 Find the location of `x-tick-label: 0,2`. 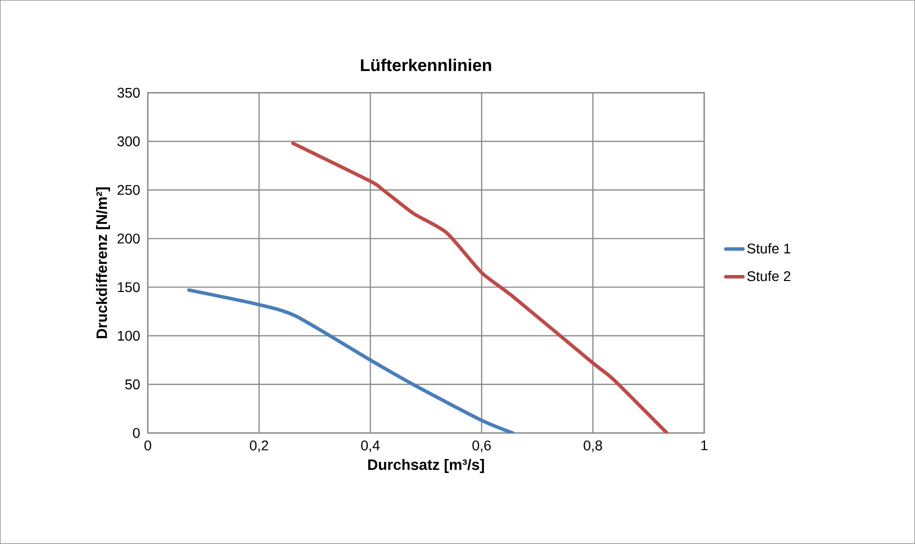

x-tick-label: 0,2 is located at coordinates (259, 446).